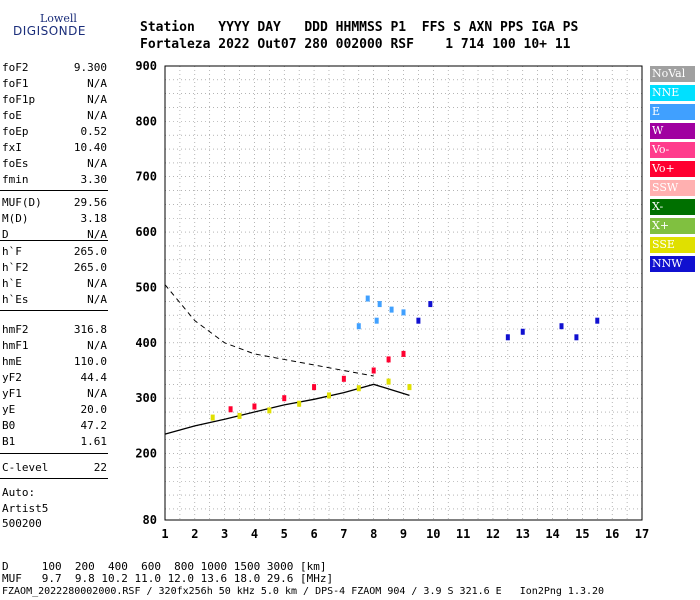 The image size is (700, 600). I want to click on param-value: 3.30, so click(94, 179).